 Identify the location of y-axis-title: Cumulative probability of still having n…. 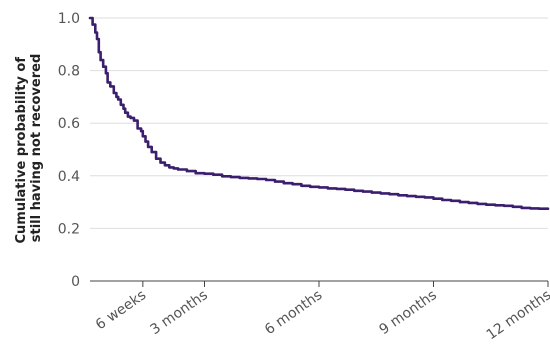
(29, 147).